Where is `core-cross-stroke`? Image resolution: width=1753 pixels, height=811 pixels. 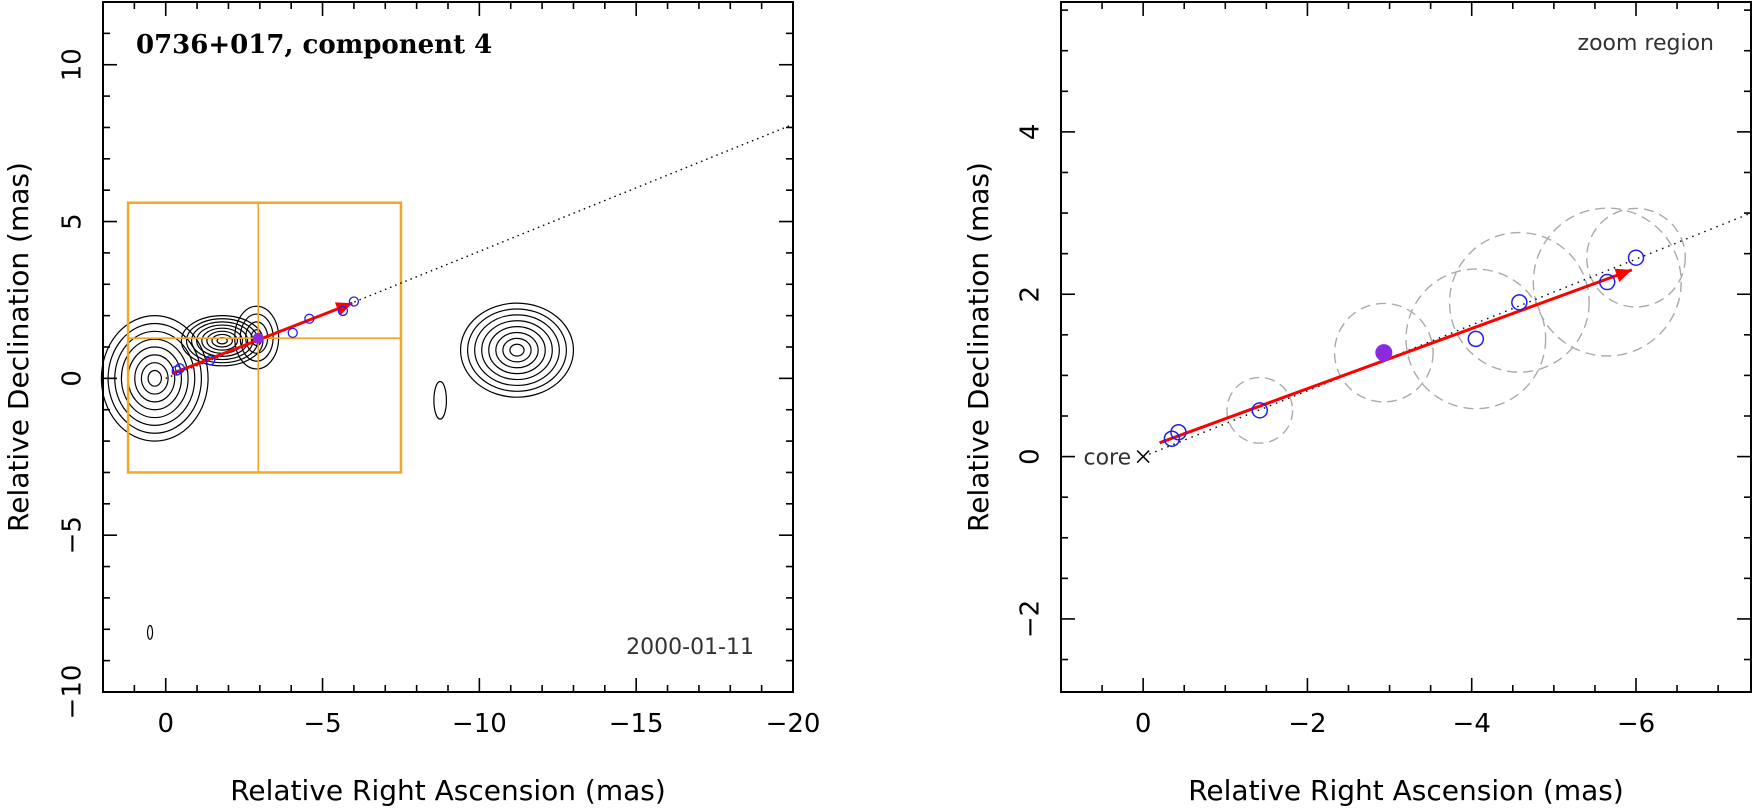
core-cross-stroke is located at coordinates (1143, 457).